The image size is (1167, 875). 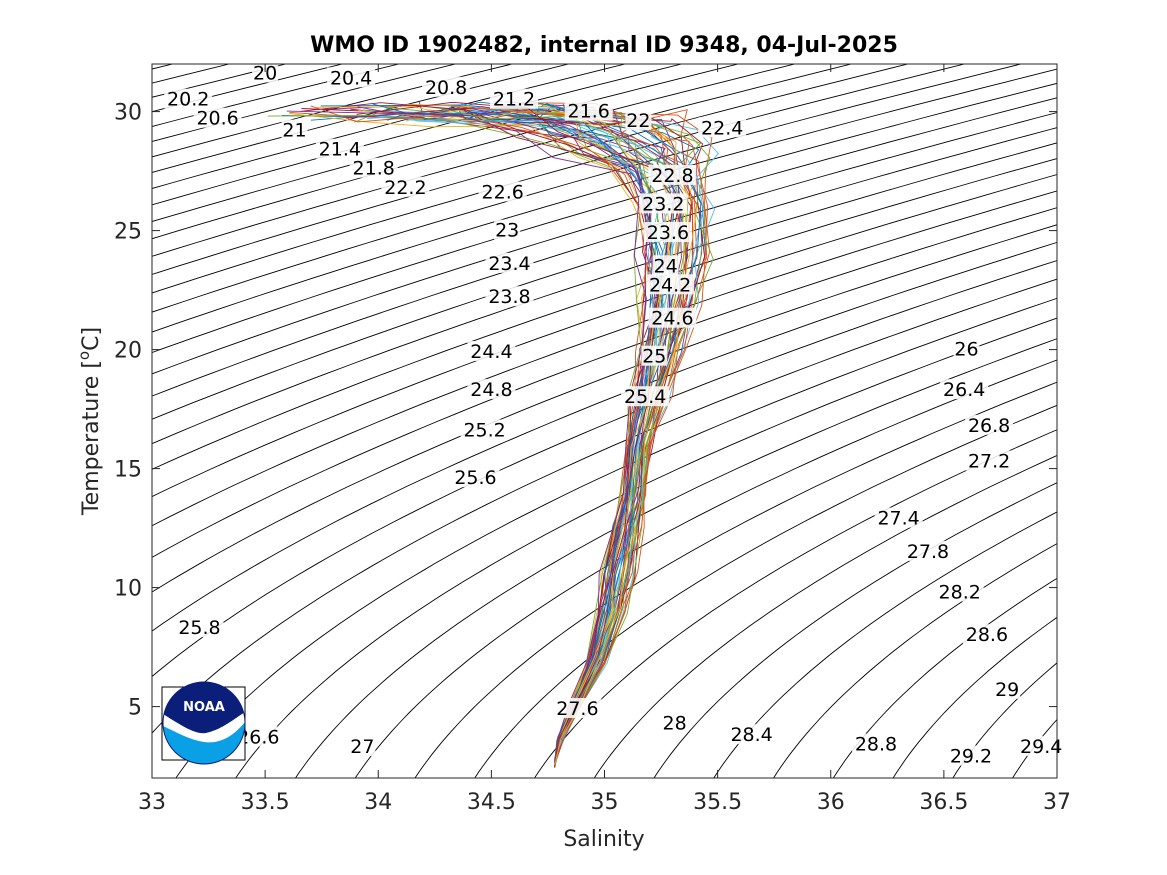 I want to click on noaa-logo: NOAA, so click(x=203, y=723).